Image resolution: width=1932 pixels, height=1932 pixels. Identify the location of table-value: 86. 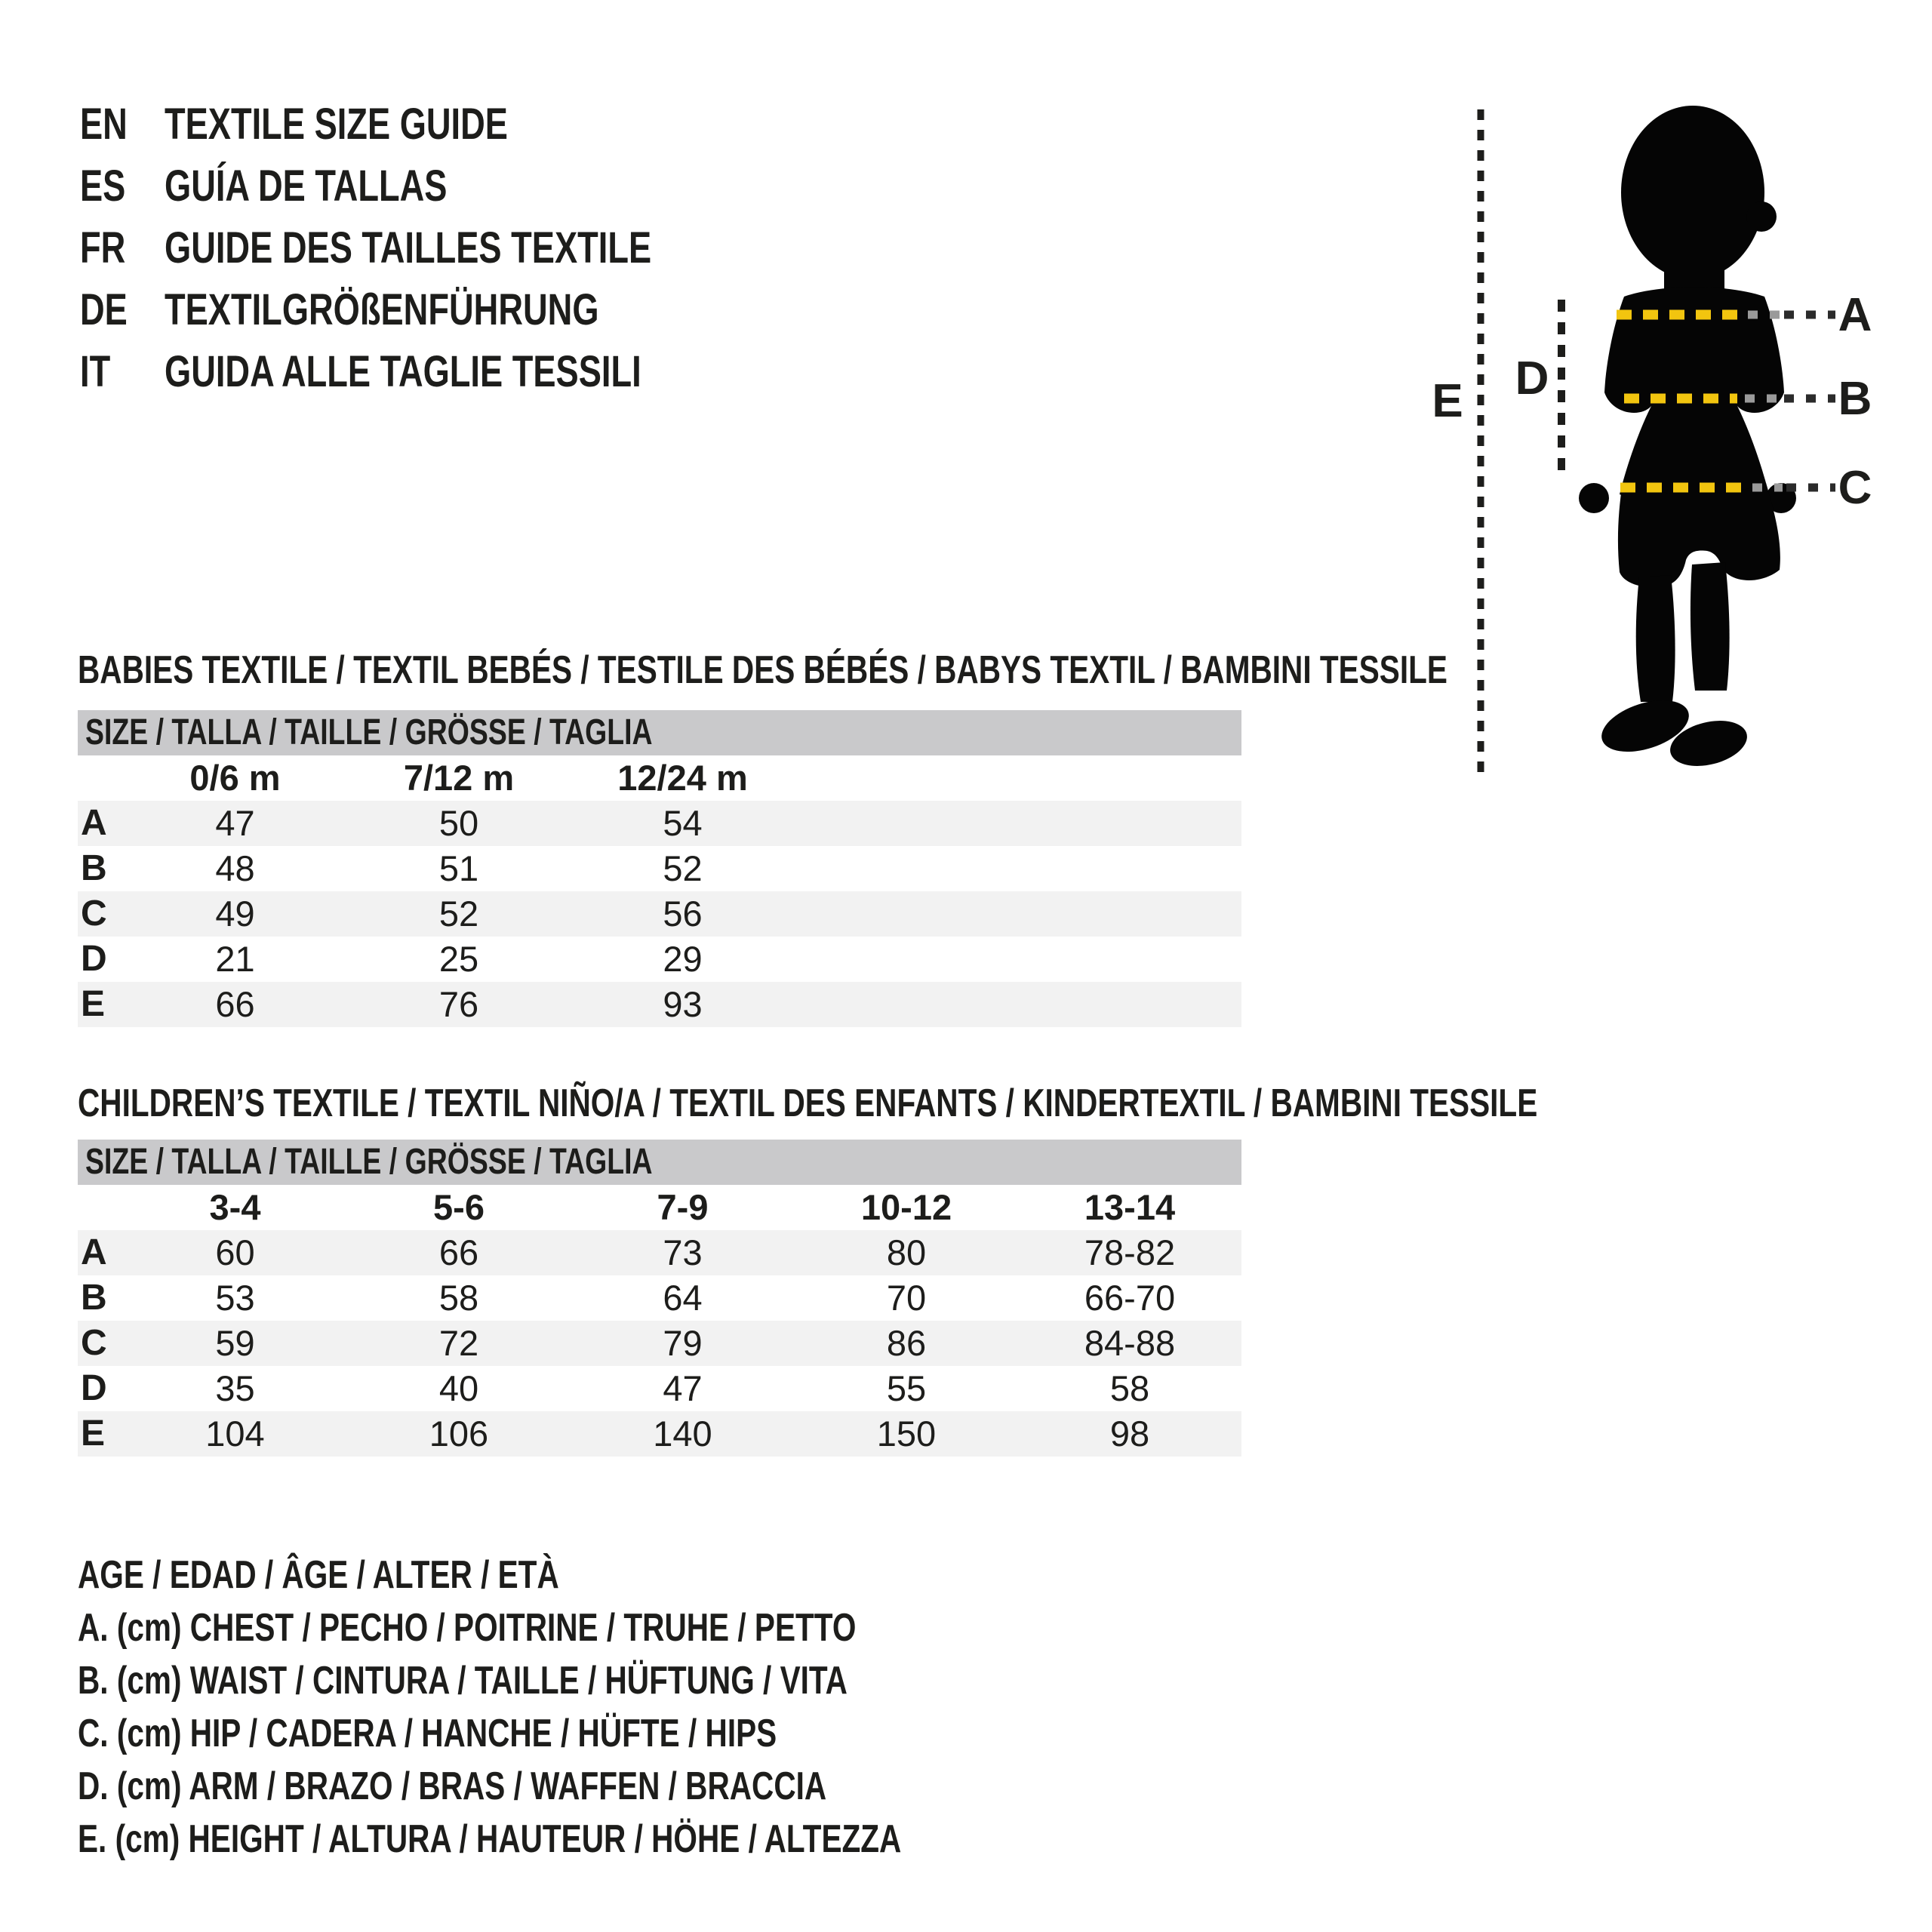
(906, 1343).